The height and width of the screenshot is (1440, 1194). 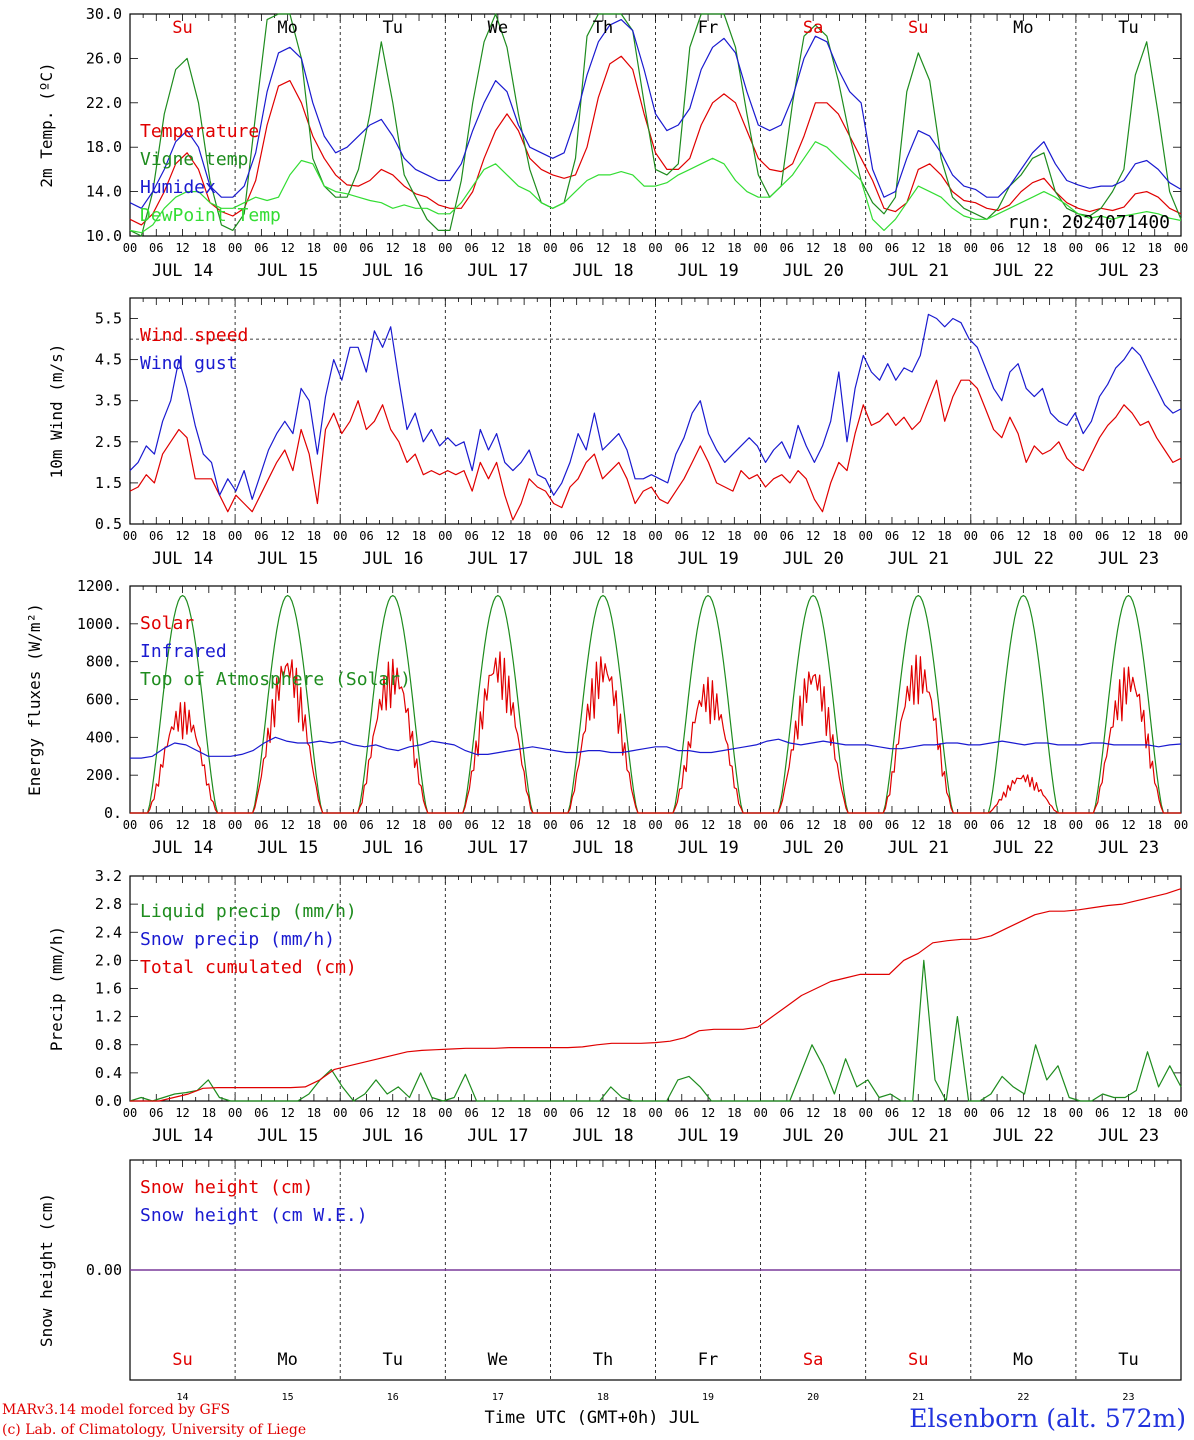 What do you see at coordinates (254, 1215) in the screenshot?
I see `legend-entry: Snow height (cm W.E.)` at bounding box center [254, 1215].